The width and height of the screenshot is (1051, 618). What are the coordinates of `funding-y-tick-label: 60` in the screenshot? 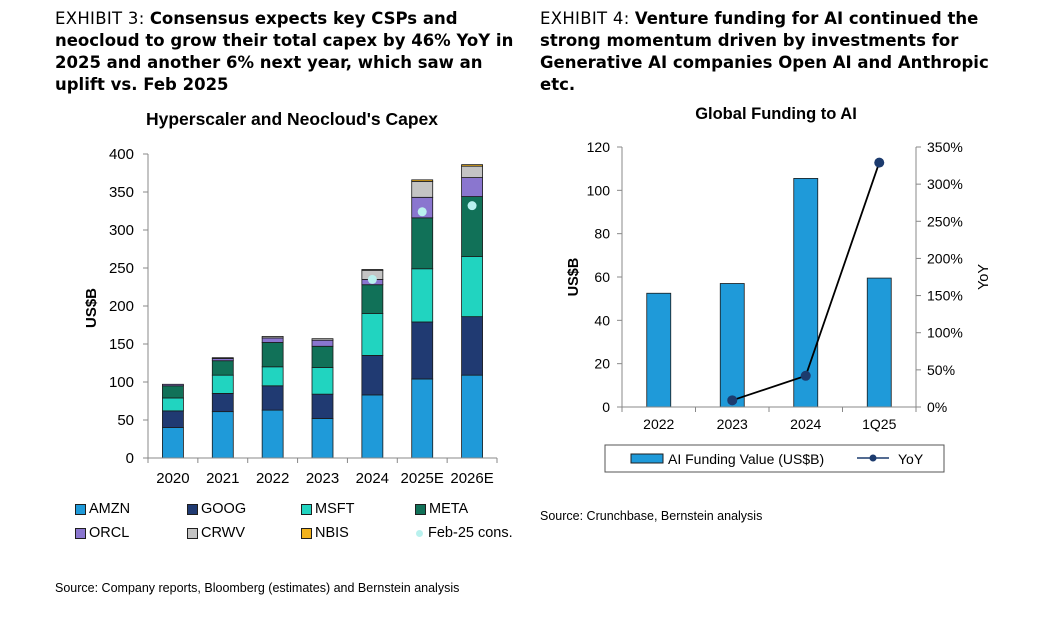 It's located at (602, 277).